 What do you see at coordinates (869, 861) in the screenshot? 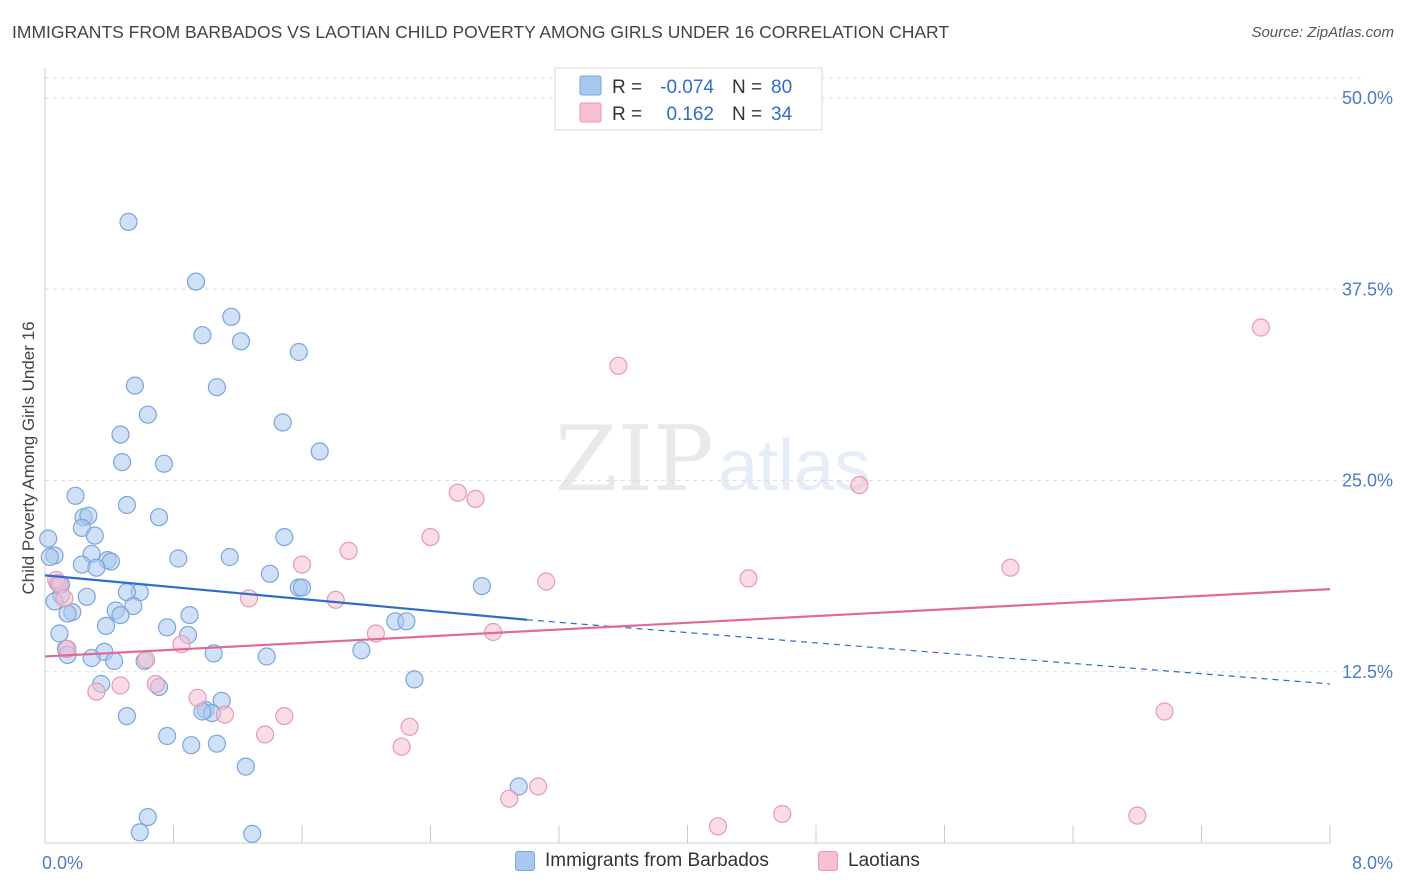
I see `legend-item-laotians: Laotians` at bounding box center [869, 861].